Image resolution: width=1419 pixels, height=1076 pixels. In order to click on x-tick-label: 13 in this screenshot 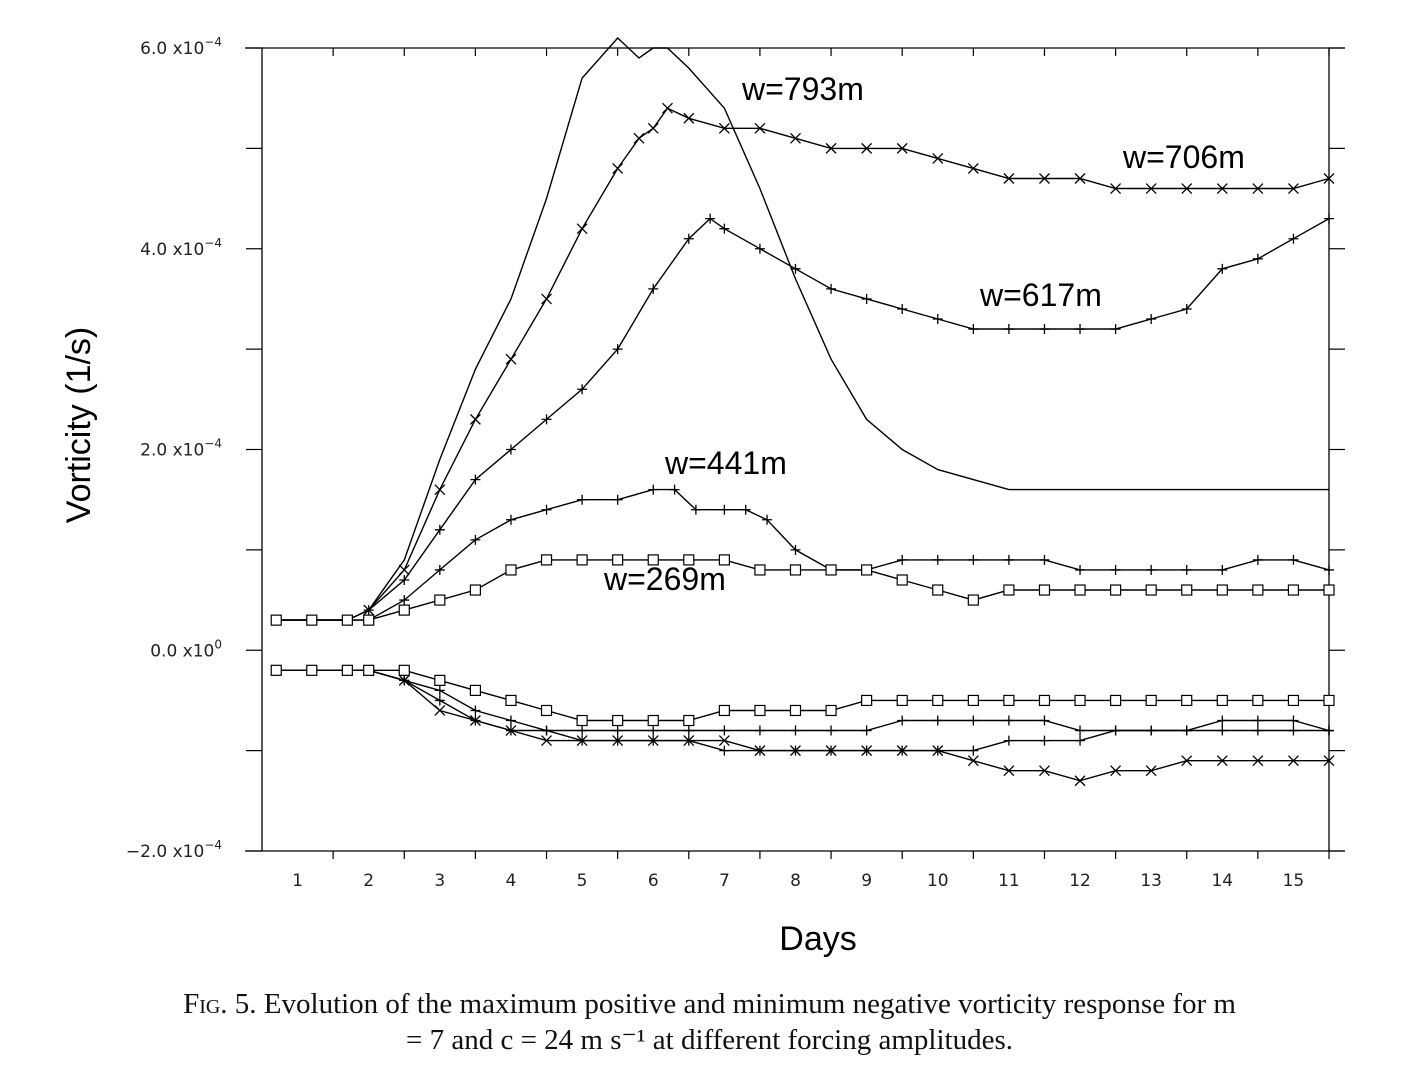, I will do `click(1151, 881)`.